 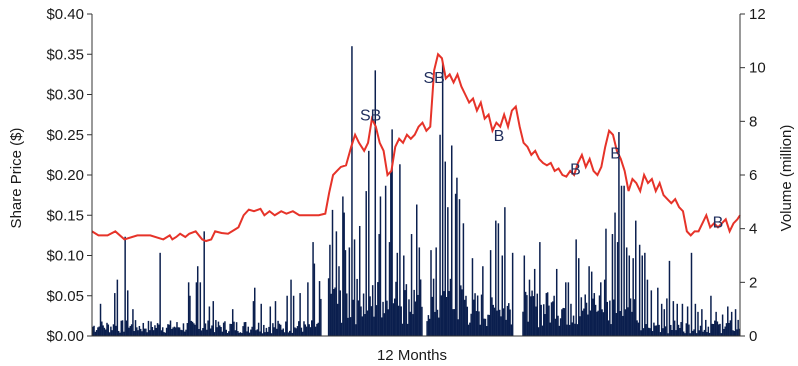 I want to click on trade-annotation: B, so click(x=575, y=170).